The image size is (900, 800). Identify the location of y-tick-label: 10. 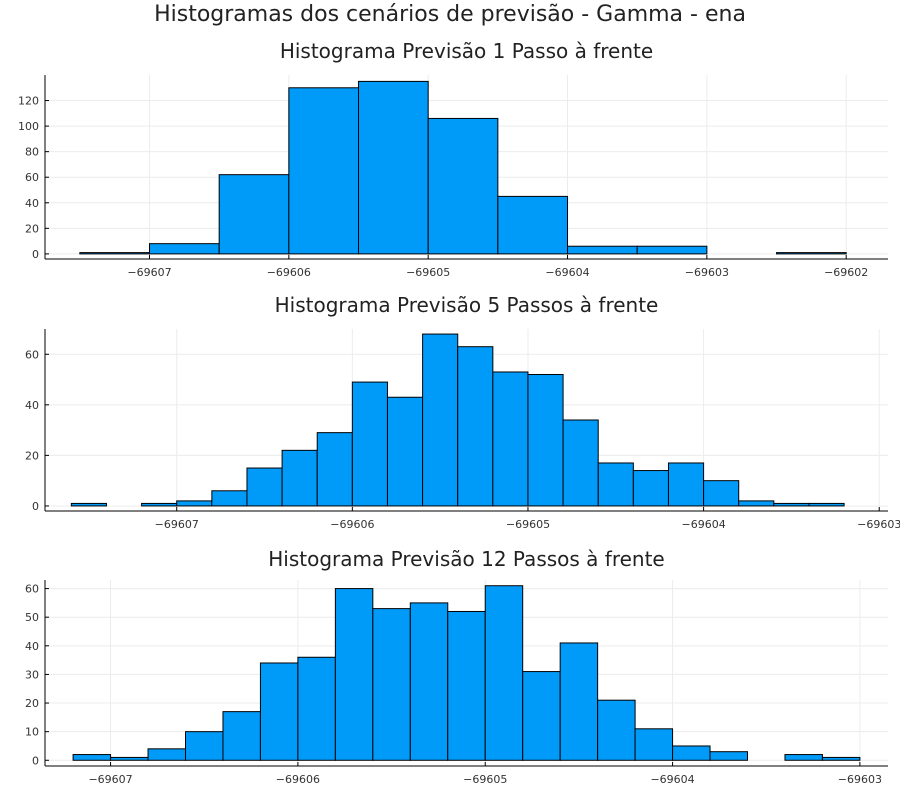
(32, 732).